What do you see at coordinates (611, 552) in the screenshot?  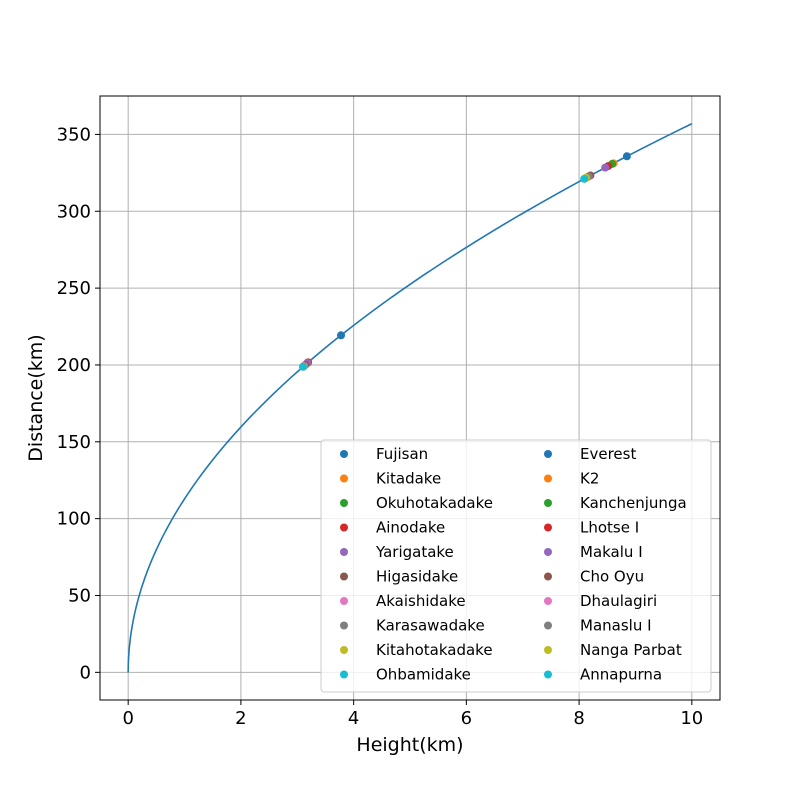 I see `legend-label: Makalu I` at bounding box center [611, 552].